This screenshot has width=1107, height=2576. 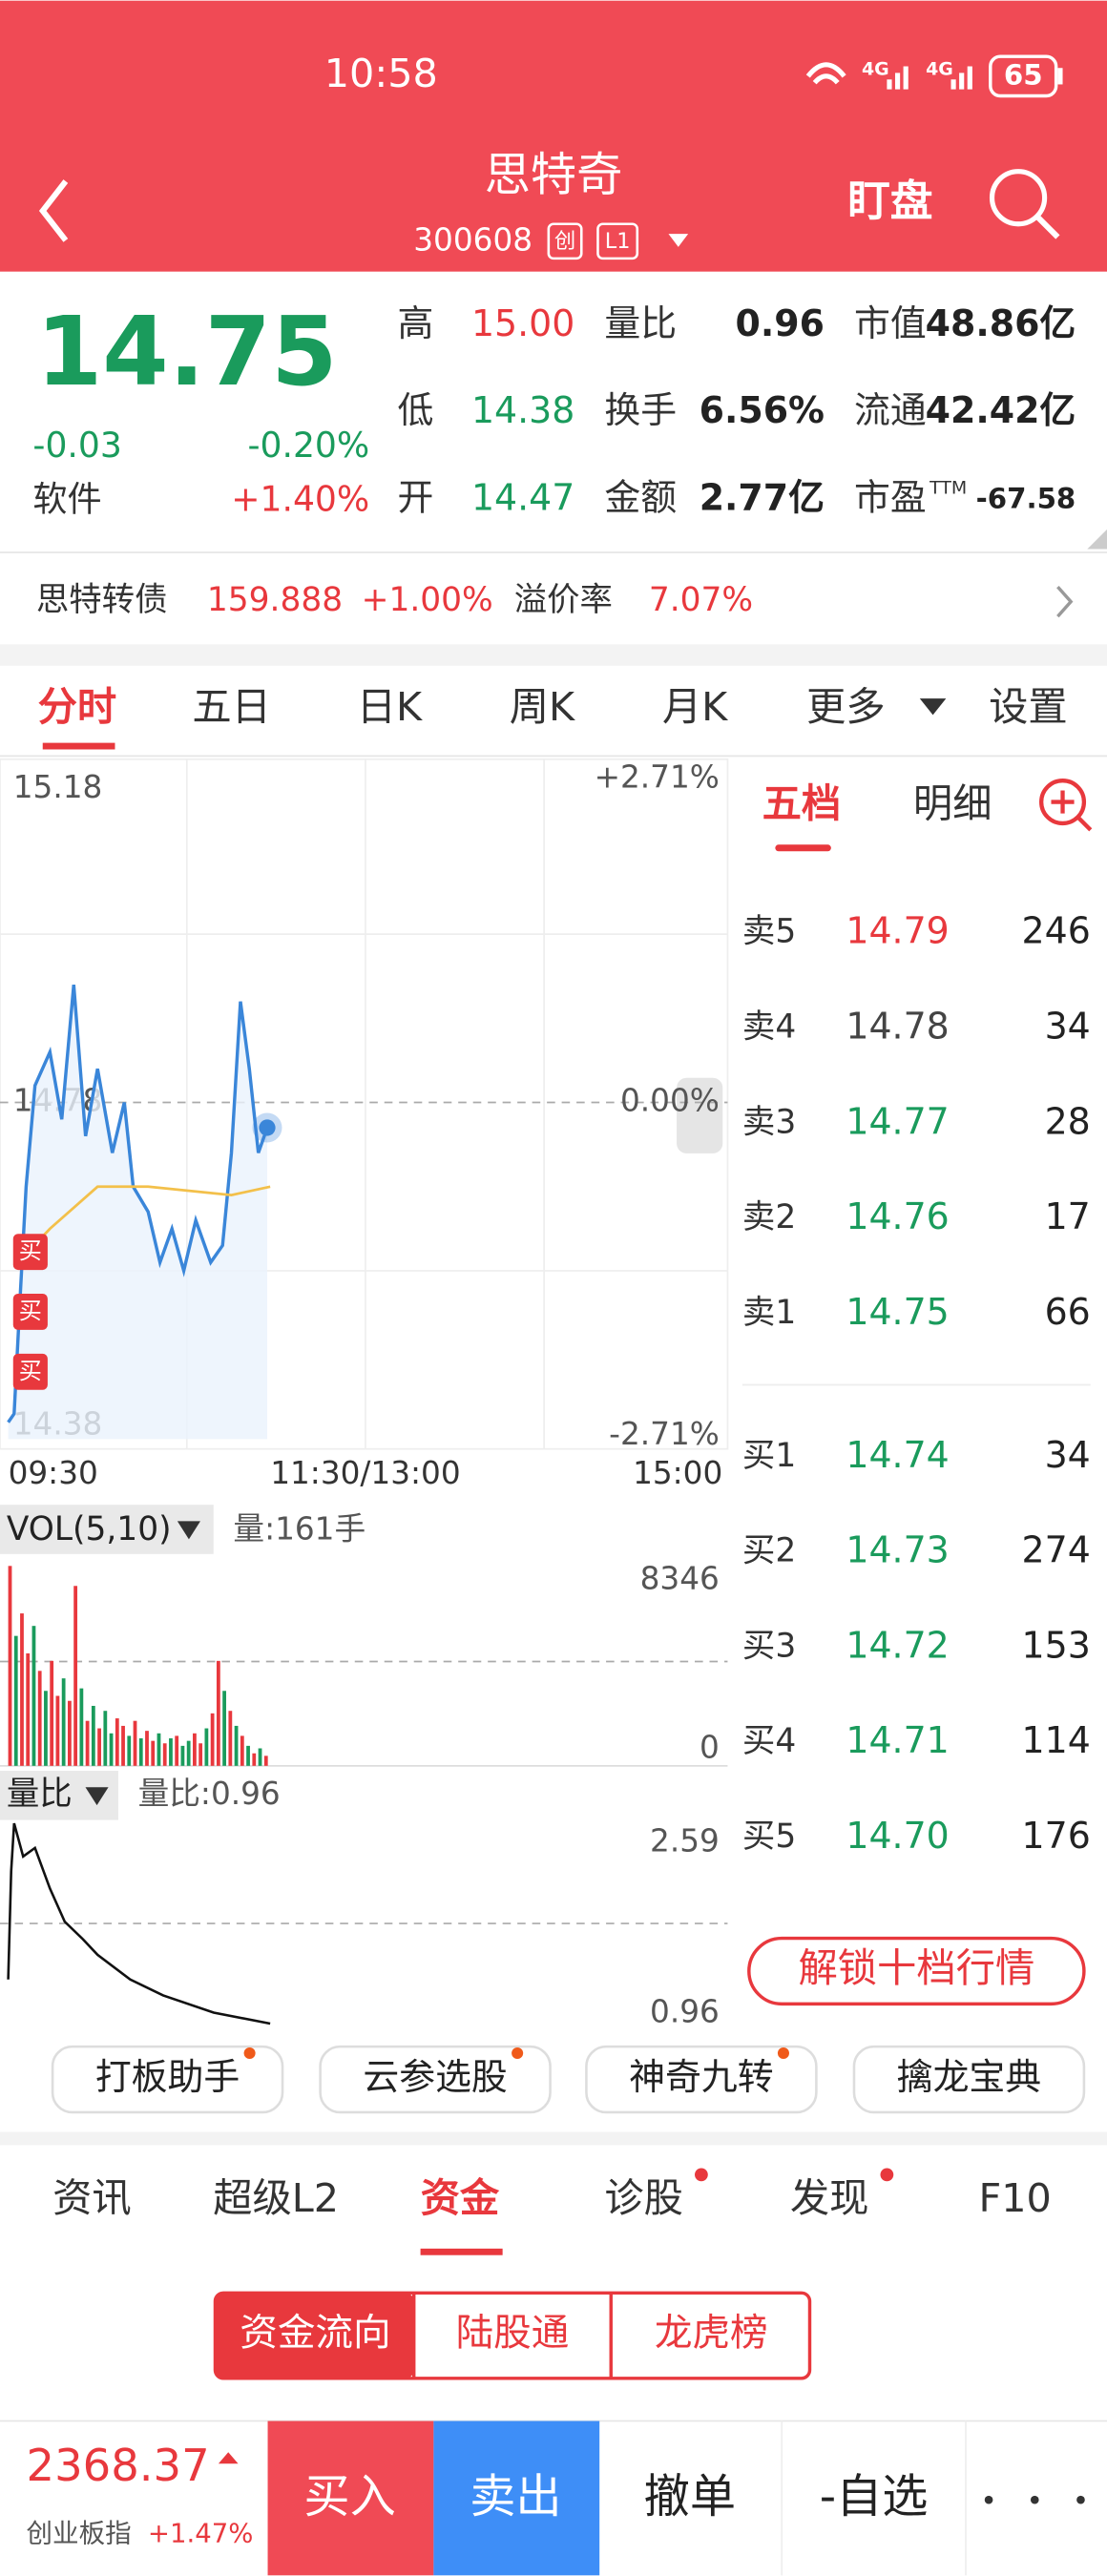 I want to click on y-tick-label: 0, so click(x=710, y=1748).